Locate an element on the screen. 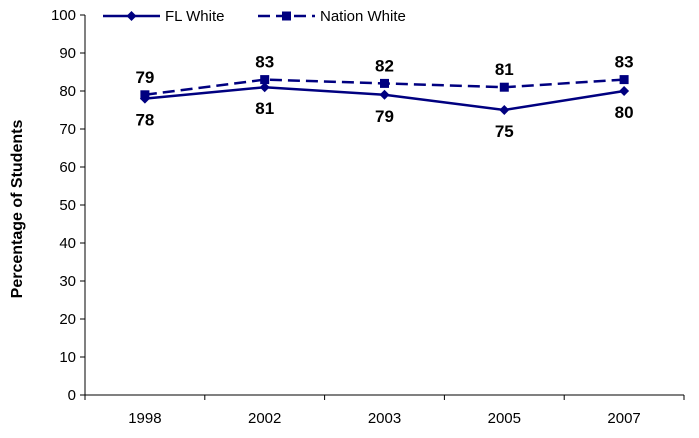 The height and width of the screenshot is (438, 699). data-label: 78 is located at coordinates (144, 120).